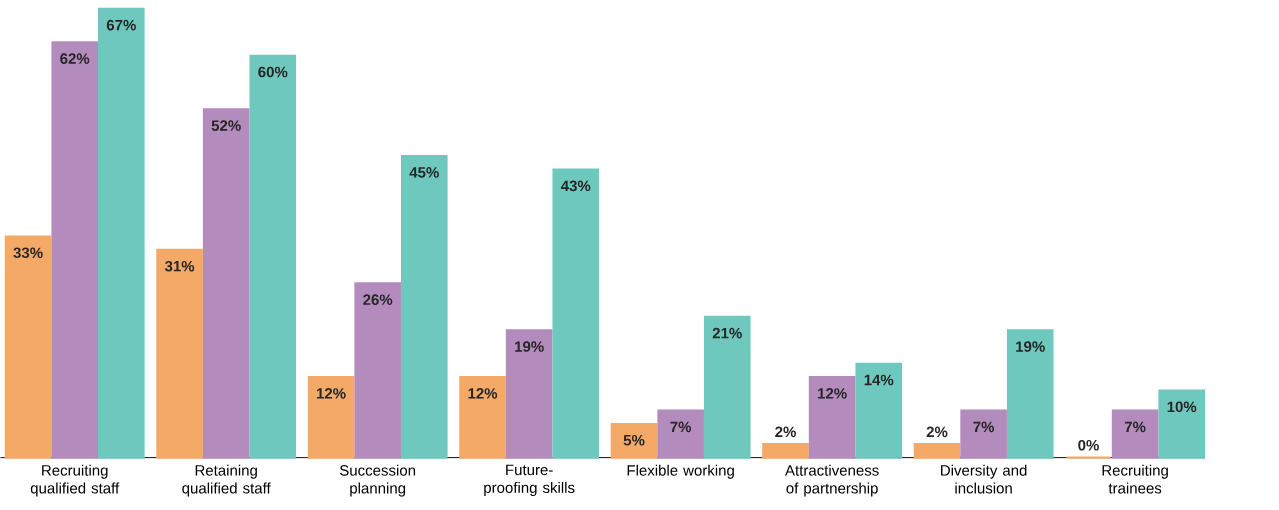 Image resolution: width=1279 pixels, height=510 pixels. I want to click on x-tick-label: Succession planning, so click(377, 480).